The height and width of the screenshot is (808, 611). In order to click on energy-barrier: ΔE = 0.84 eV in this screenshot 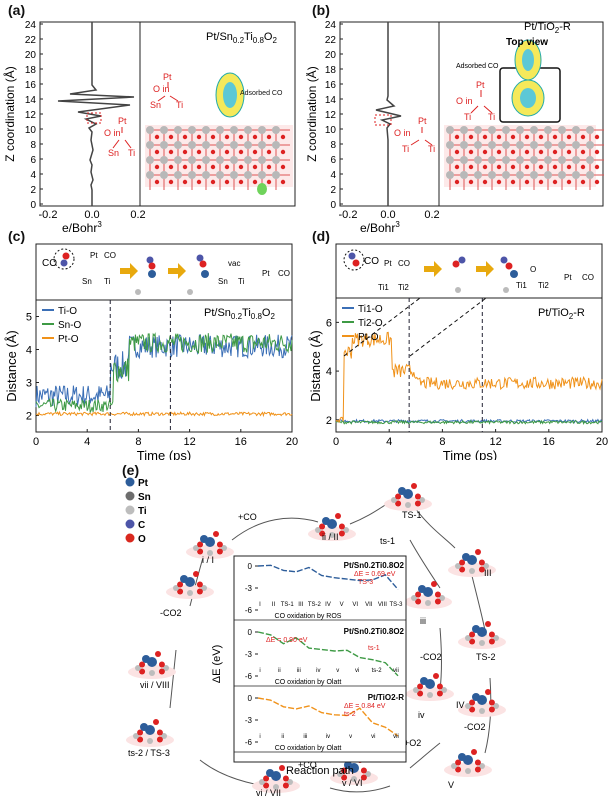, I will do `click(365, 706)`.